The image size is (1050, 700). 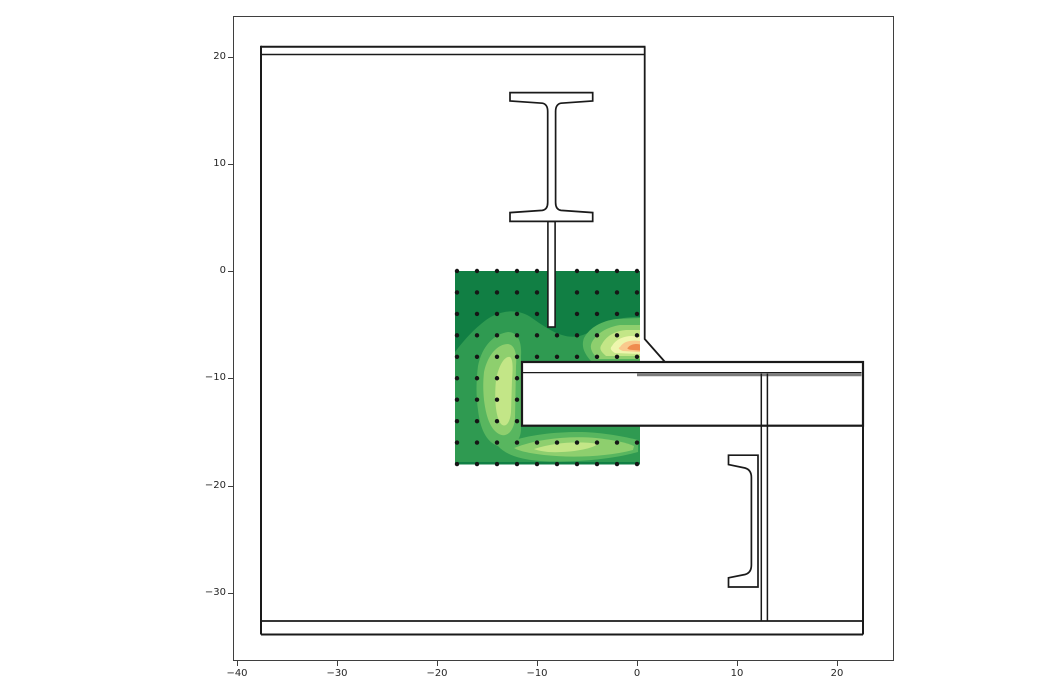 What do you see at coordinates (219, 56) in the screenshot?
I see `y-tick-label: 20` at bounding box center [219, 56].